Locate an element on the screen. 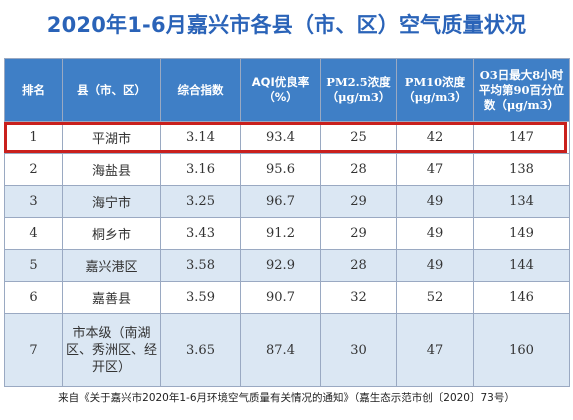 This screenshot has height=420, width=573. cell-o3: 160 is located at coordinates (521, 350).